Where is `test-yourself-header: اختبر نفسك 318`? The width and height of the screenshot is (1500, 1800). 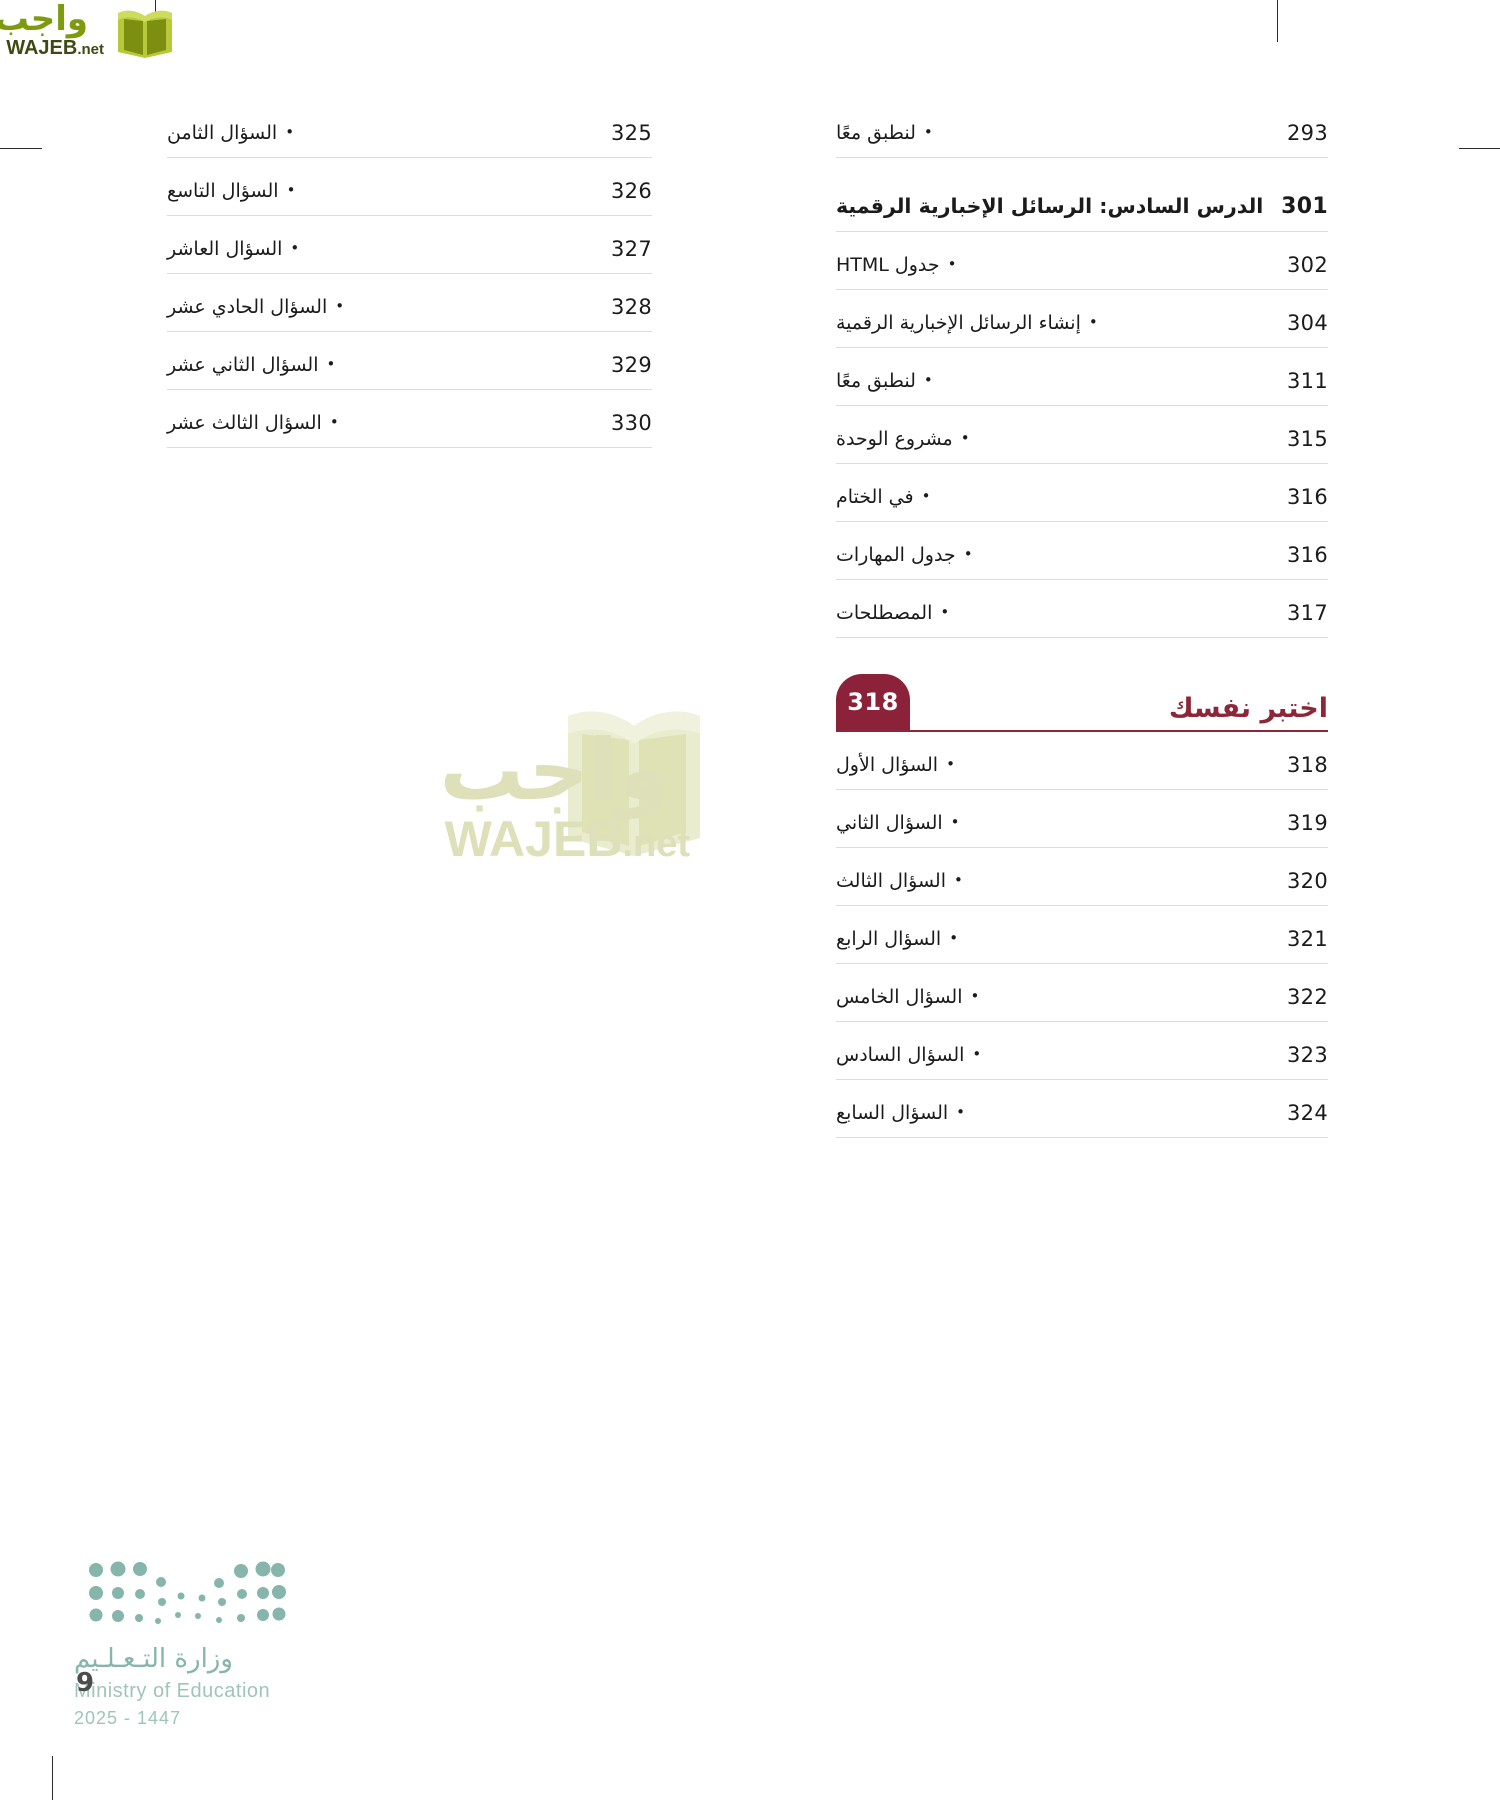
test-yourself-header: اختبر نفسك 318 is located at coordinates (1082, 703).